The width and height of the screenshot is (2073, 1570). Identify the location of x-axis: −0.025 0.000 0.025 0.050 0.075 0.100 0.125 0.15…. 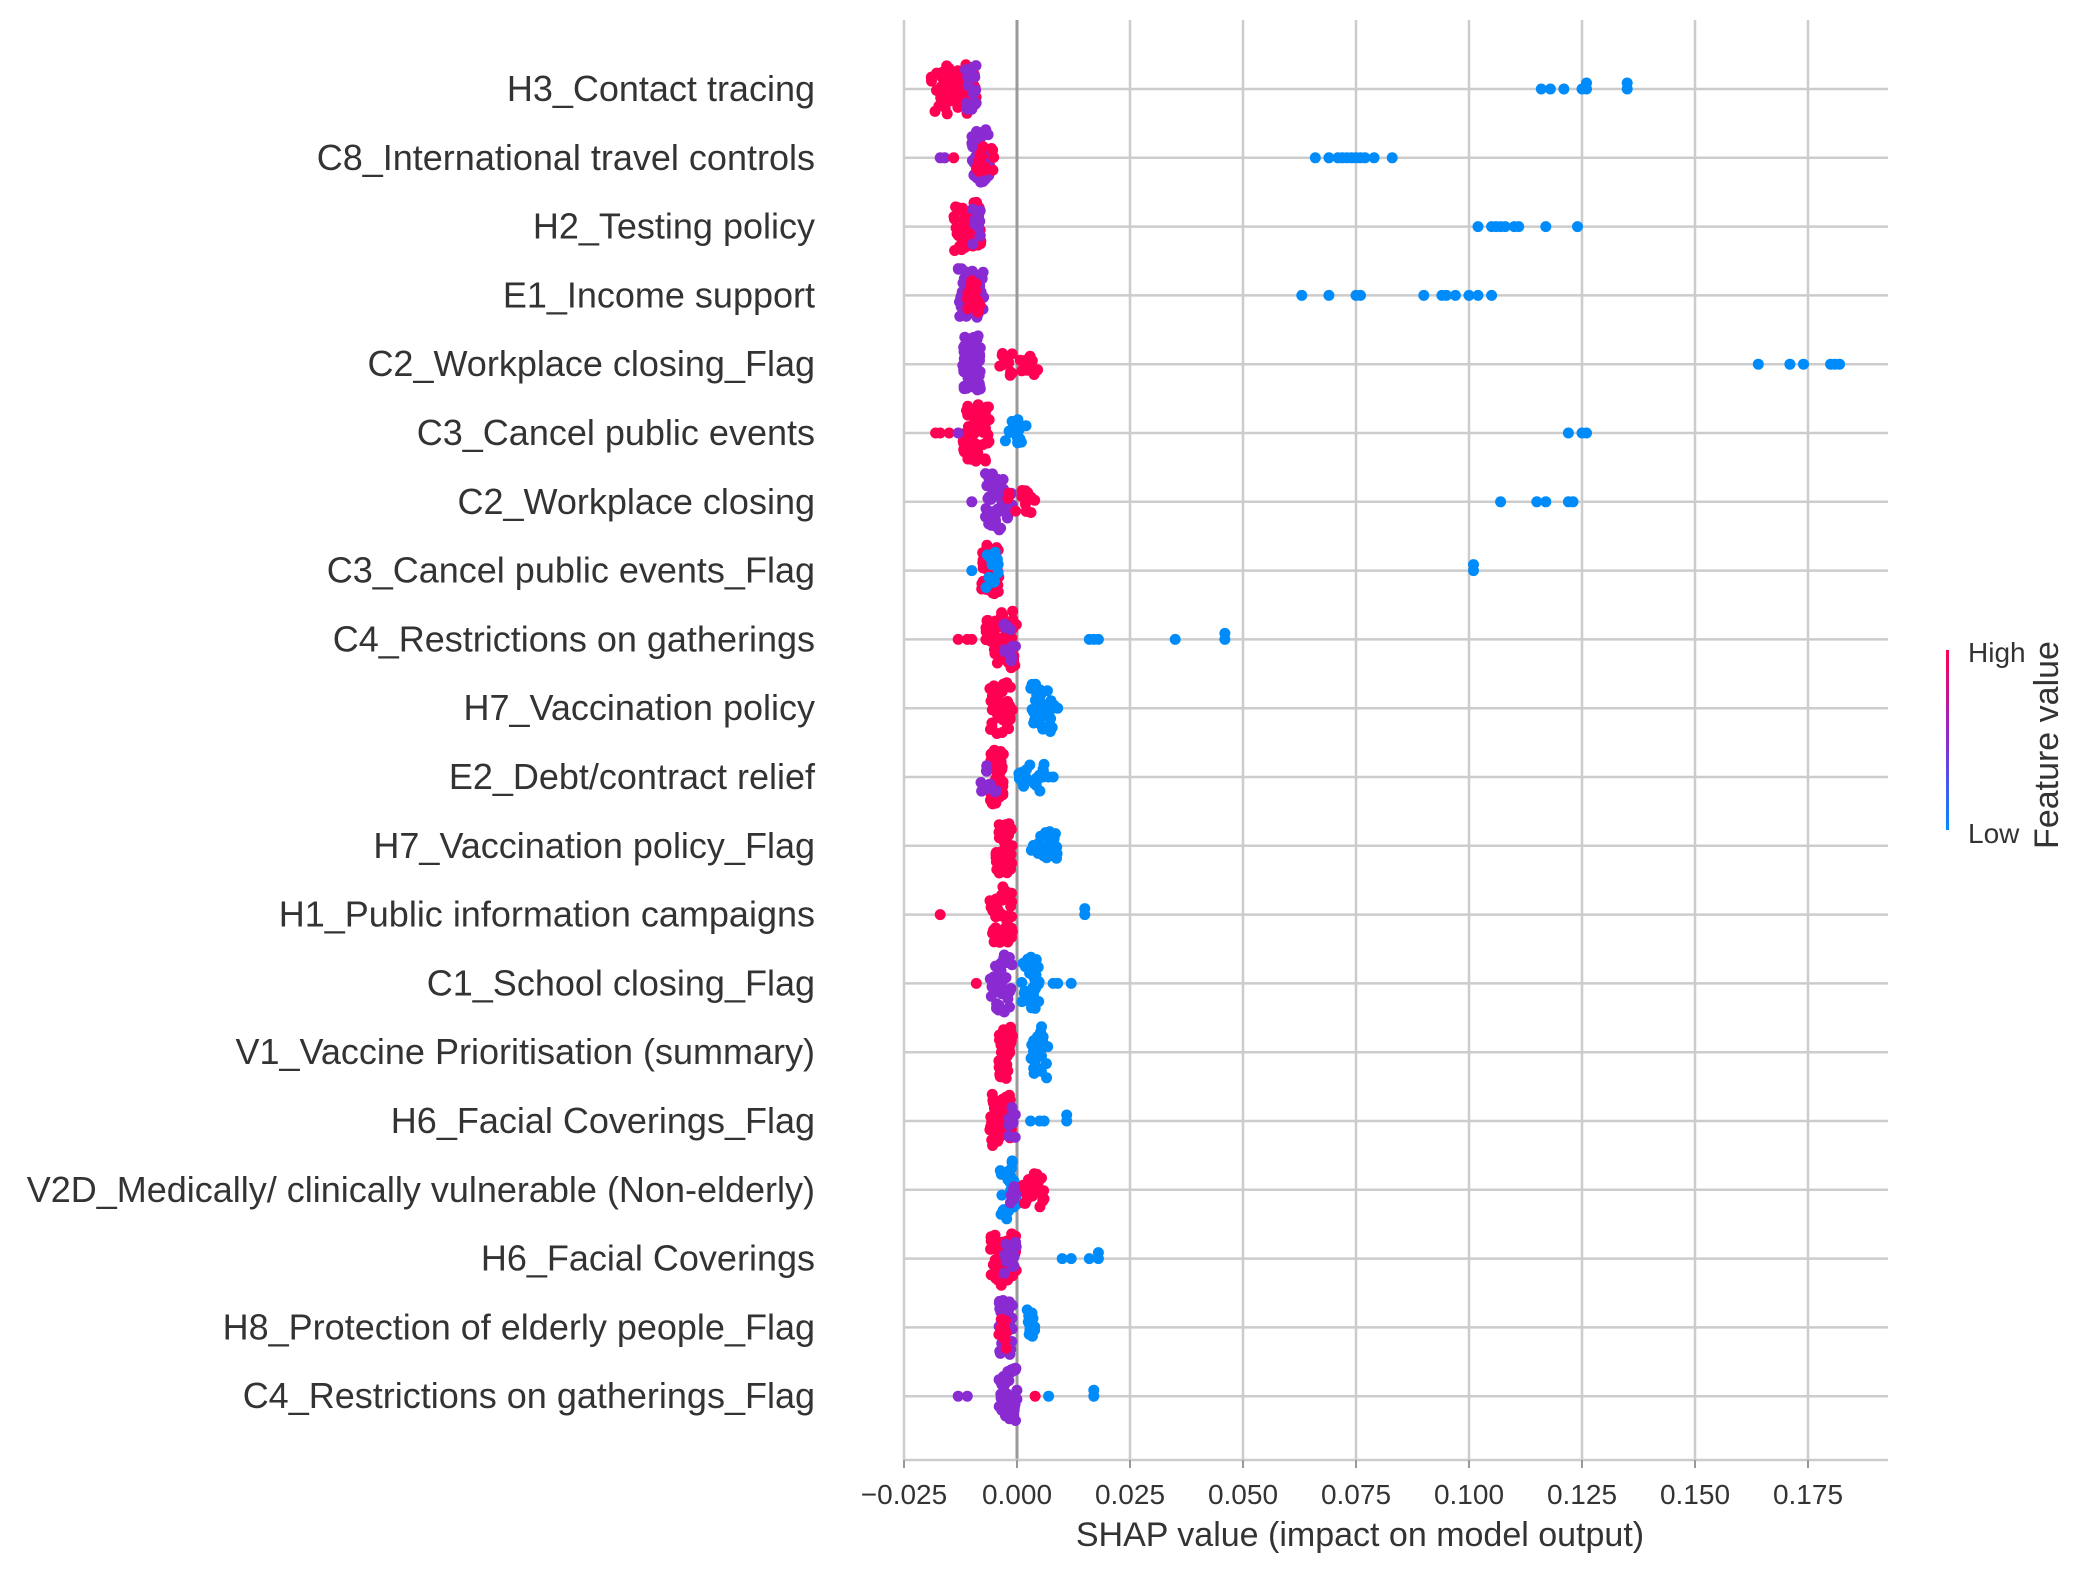
(1374, 1484).